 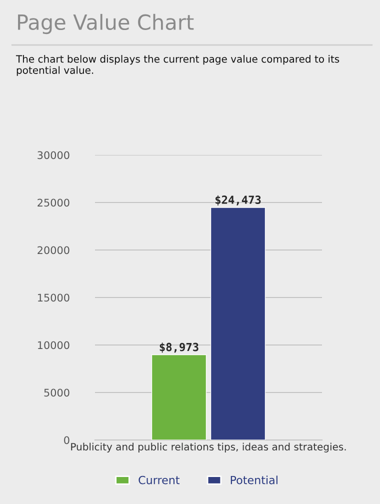 What do you see at coordinates (179, 347) in the screenshot?
I see `data-label: $8,973` at bounding box center [179, 347].